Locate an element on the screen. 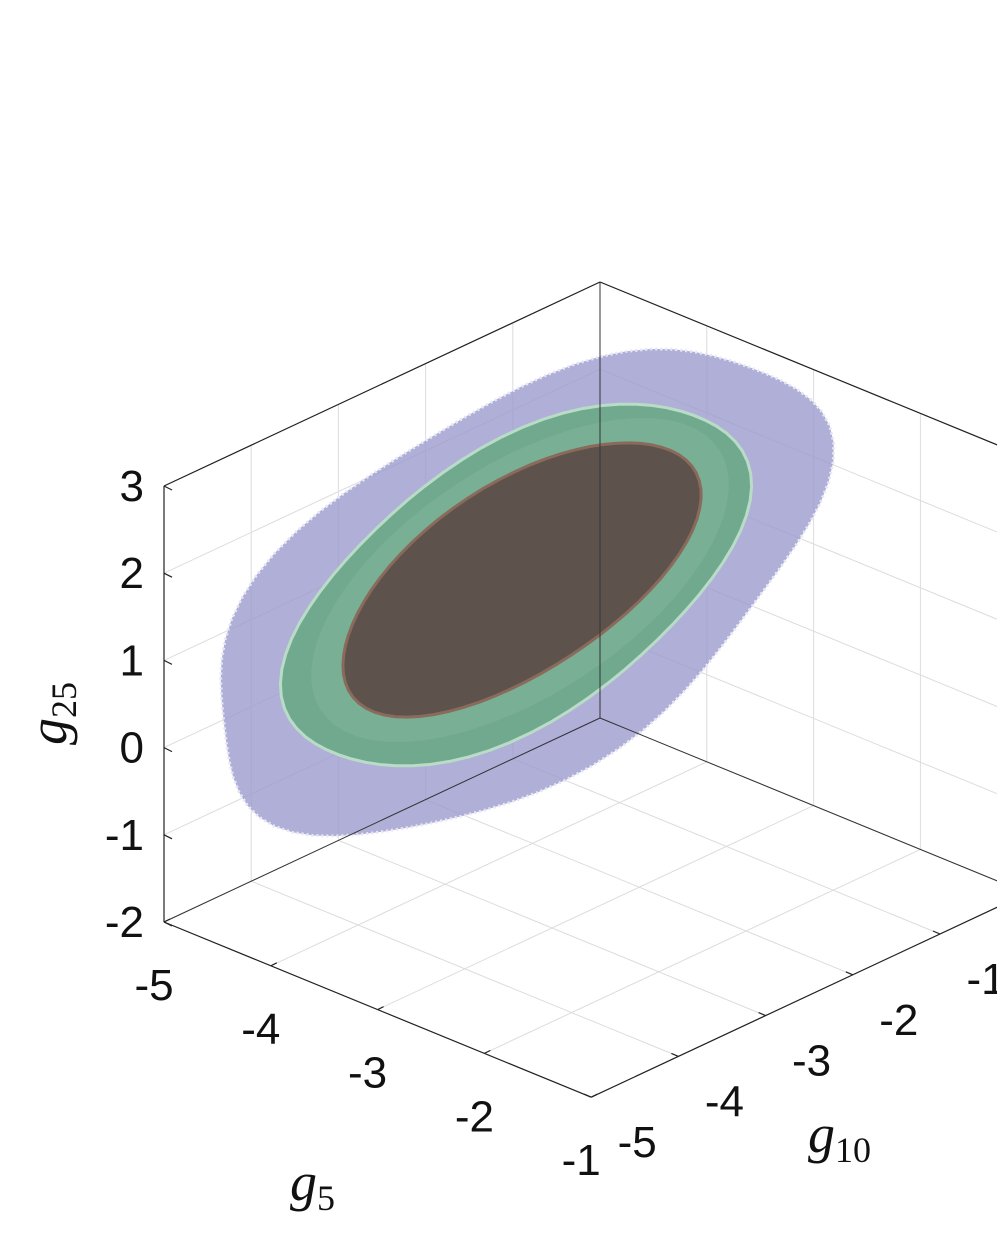 This screenshot has width=997, height=1252. z-tick-label: 0 is located at coordinates (132, 748).